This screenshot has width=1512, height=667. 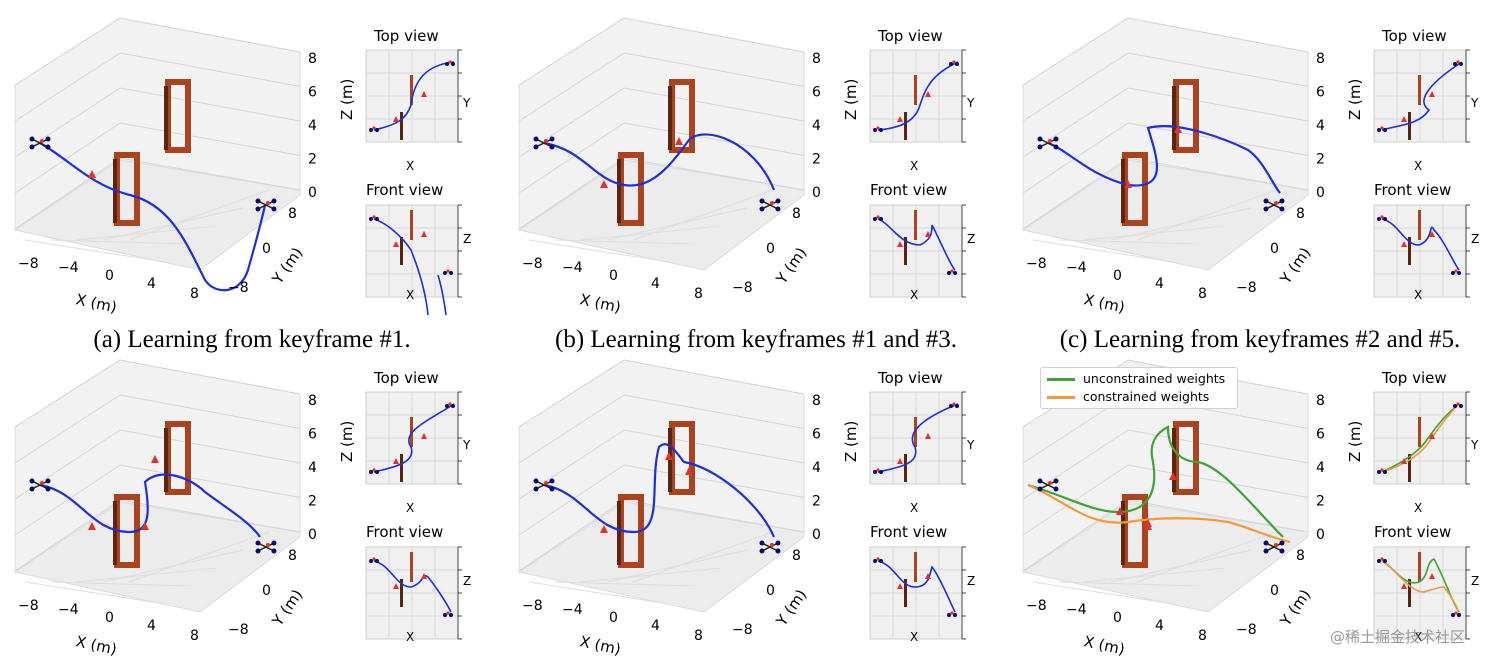 I want to click on watermark: @稀土掘金技术社区, so click(x=1398, y=637).